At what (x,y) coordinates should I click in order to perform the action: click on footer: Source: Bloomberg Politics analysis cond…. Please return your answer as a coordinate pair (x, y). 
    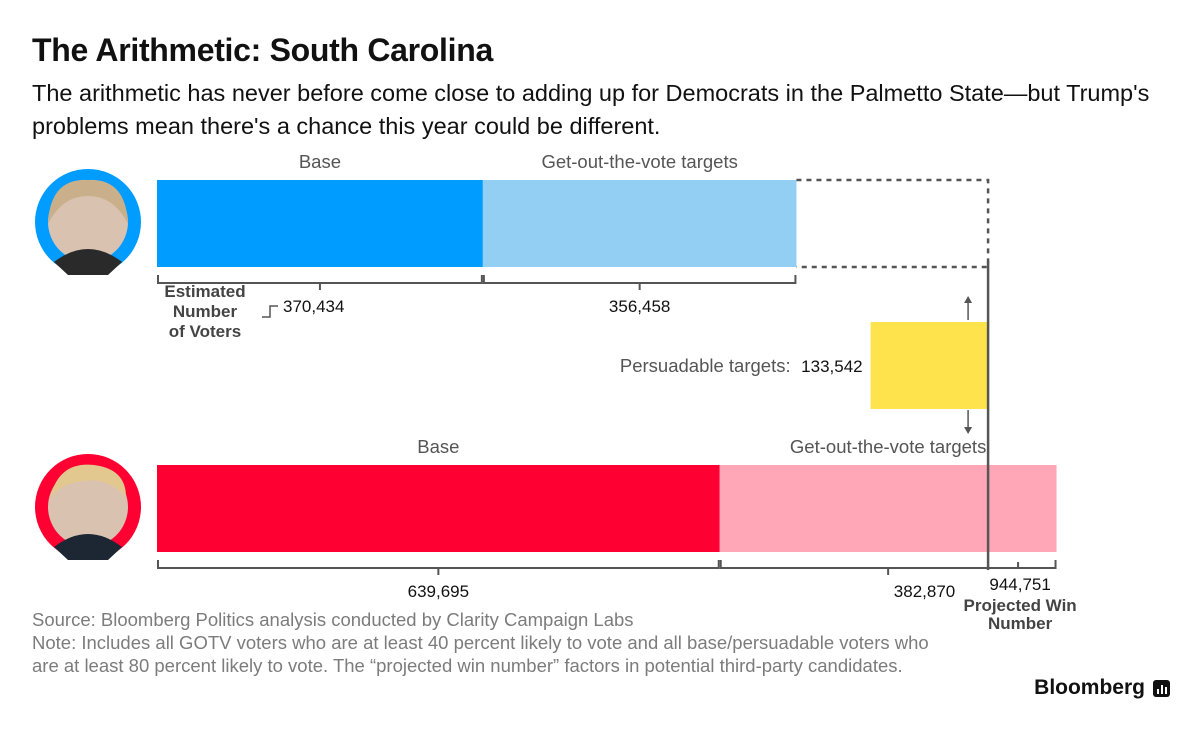
    Looking at the image, I should click on (482, 642).